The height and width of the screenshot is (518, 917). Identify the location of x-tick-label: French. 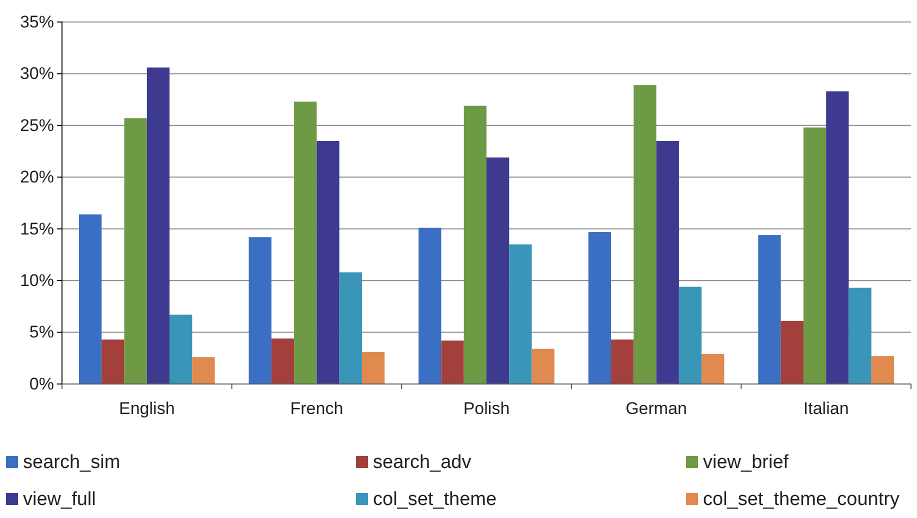
(317, 408).